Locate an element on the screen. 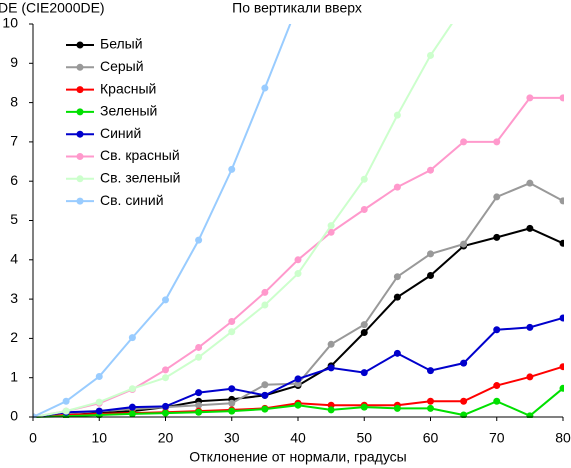  legend-label: Белый is located at coordinates (121, 44).